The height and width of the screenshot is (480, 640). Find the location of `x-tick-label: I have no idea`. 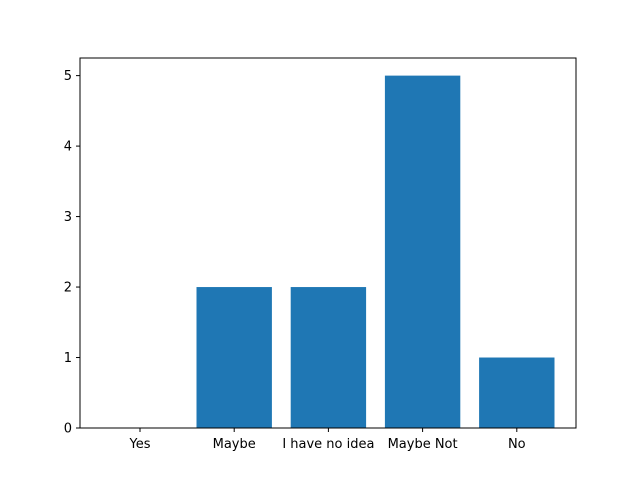

x-tick-label: I have no idea is located at coordinates (328, 444).